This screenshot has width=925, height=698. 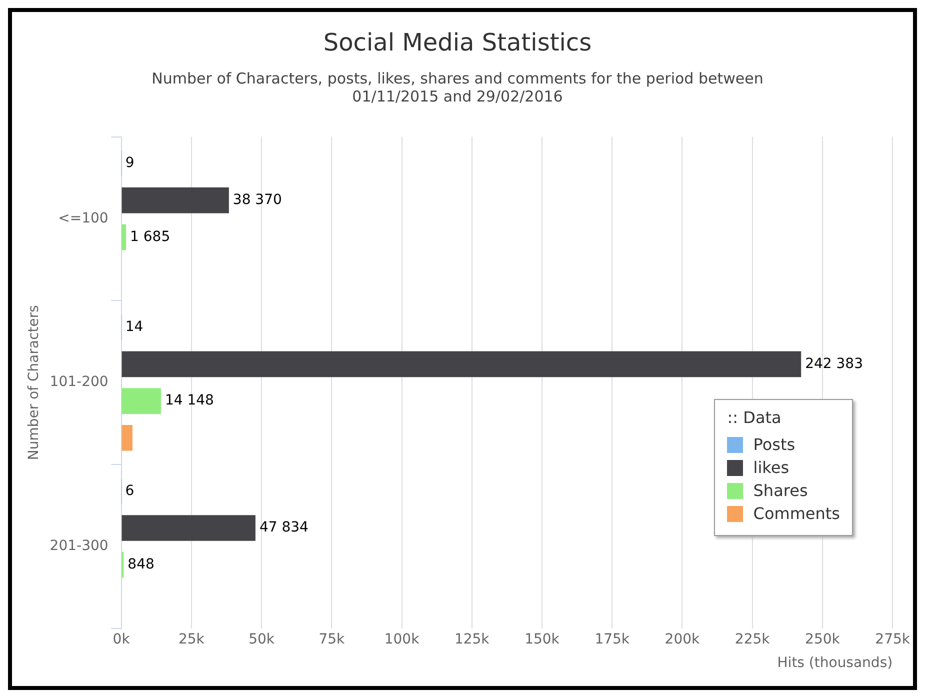 What do you see at coordinates (612, 639) in the screenshot?
I see `x-tick-label: 175k` at bounding box center [612, 639].